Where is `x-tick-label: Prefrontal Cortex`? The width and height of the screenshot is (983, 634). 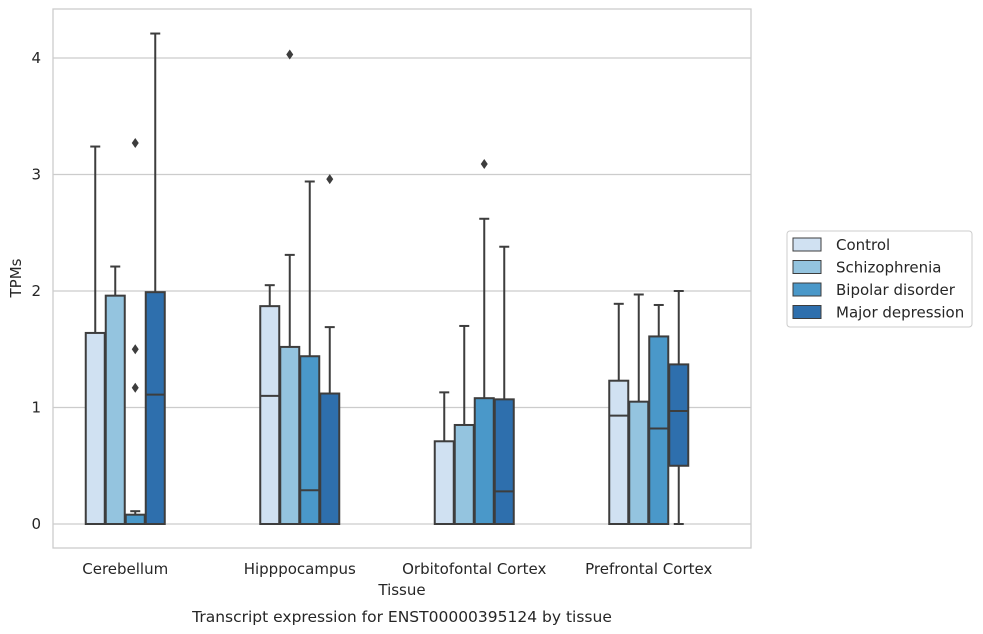 x-tick-label: Prefrontal Cortex is located at coordinates (648, 569).